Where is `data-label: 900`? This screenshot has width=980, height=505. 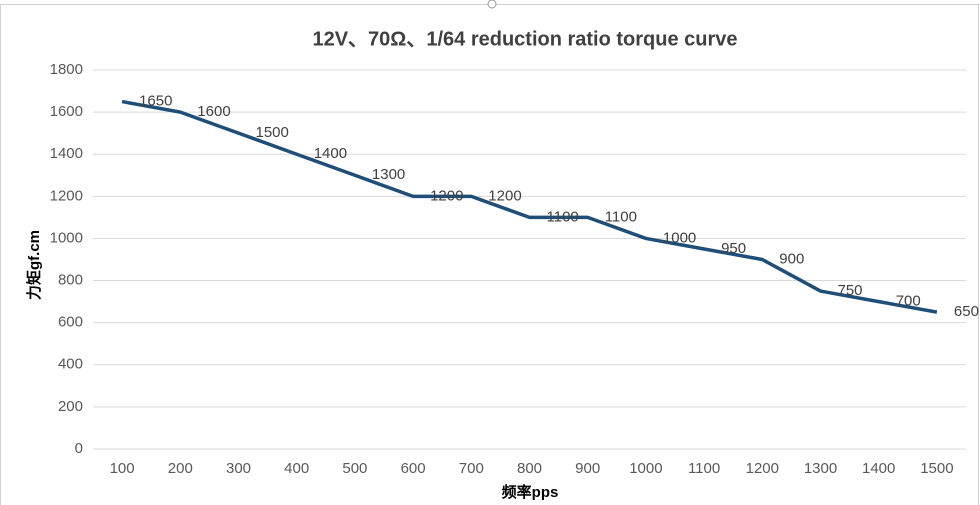 data-label: 900 is located at coordinates (791, 258).